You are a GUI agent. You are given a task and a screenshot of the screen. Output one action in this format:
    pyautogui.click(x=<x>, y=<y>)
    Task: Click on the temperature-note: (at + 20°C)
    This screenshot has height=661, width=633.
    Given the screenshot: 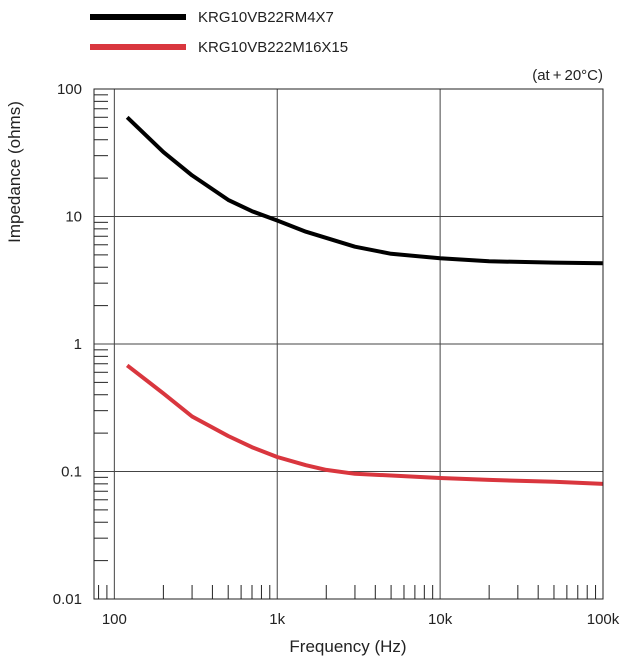 What is the action you would take?
    pyautogui.click(x=567, y=75)
    